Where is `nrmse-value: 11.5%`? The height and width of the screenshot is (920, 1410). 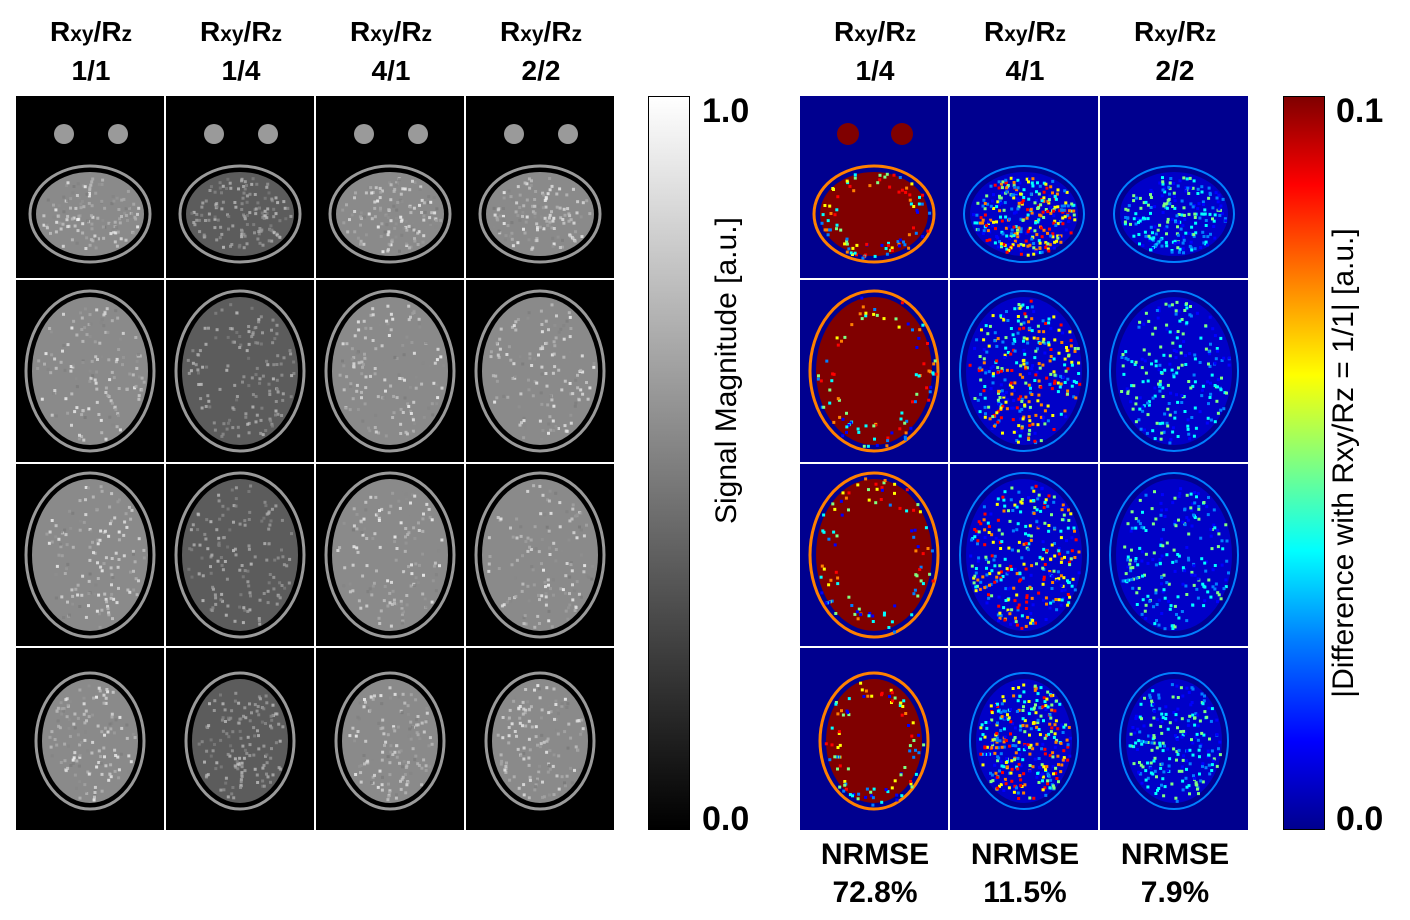 nrmse-value: 11.5% is located at coordinates (1025, 892).